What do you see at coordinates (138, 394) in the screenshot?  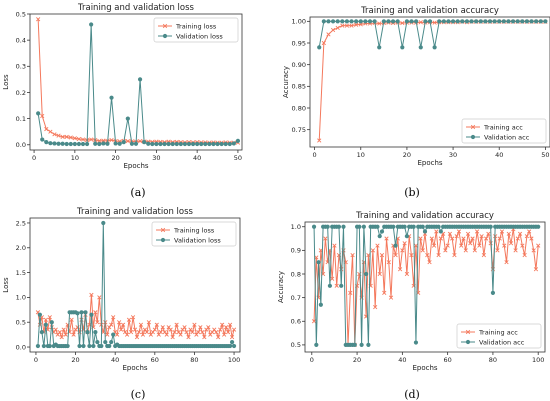 I see `caption-c: (c)` at bounding box center [138, 394].